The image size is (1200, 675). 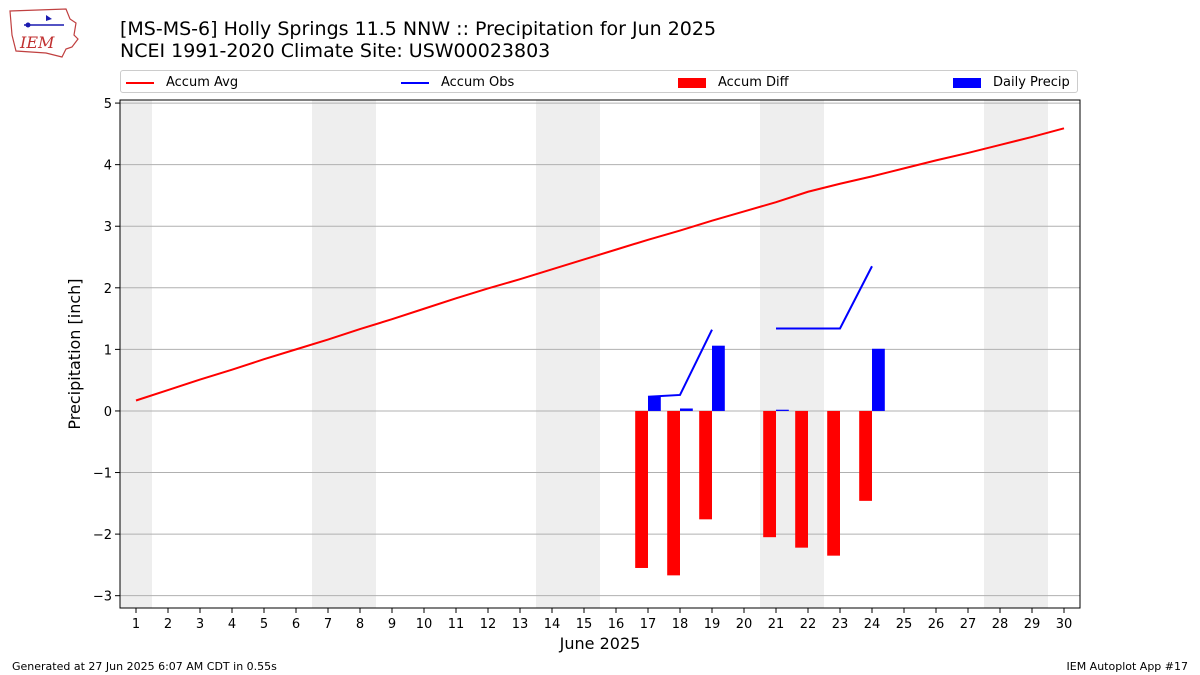 I want to click on x-tick-label: 5, so click(x=264, y=624).